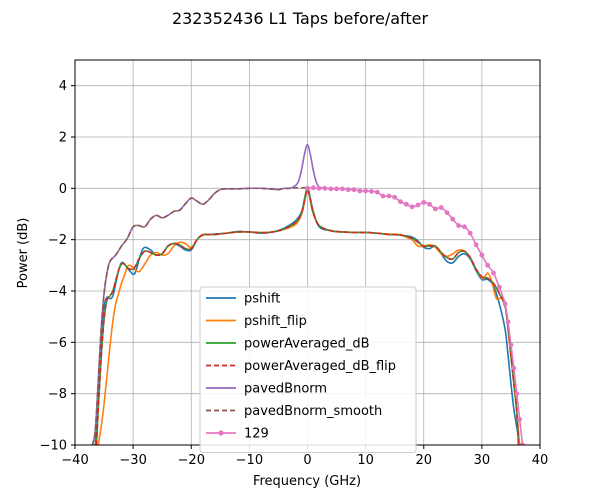  I want to click on x-tick-label: 0, so click(307, 460).